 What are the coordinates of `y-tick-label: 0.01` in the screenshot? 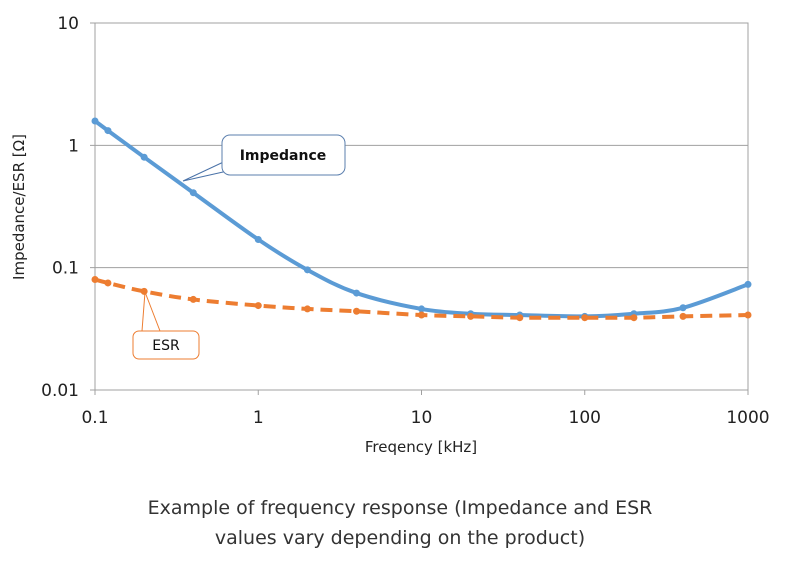 It's located at (60, 391).